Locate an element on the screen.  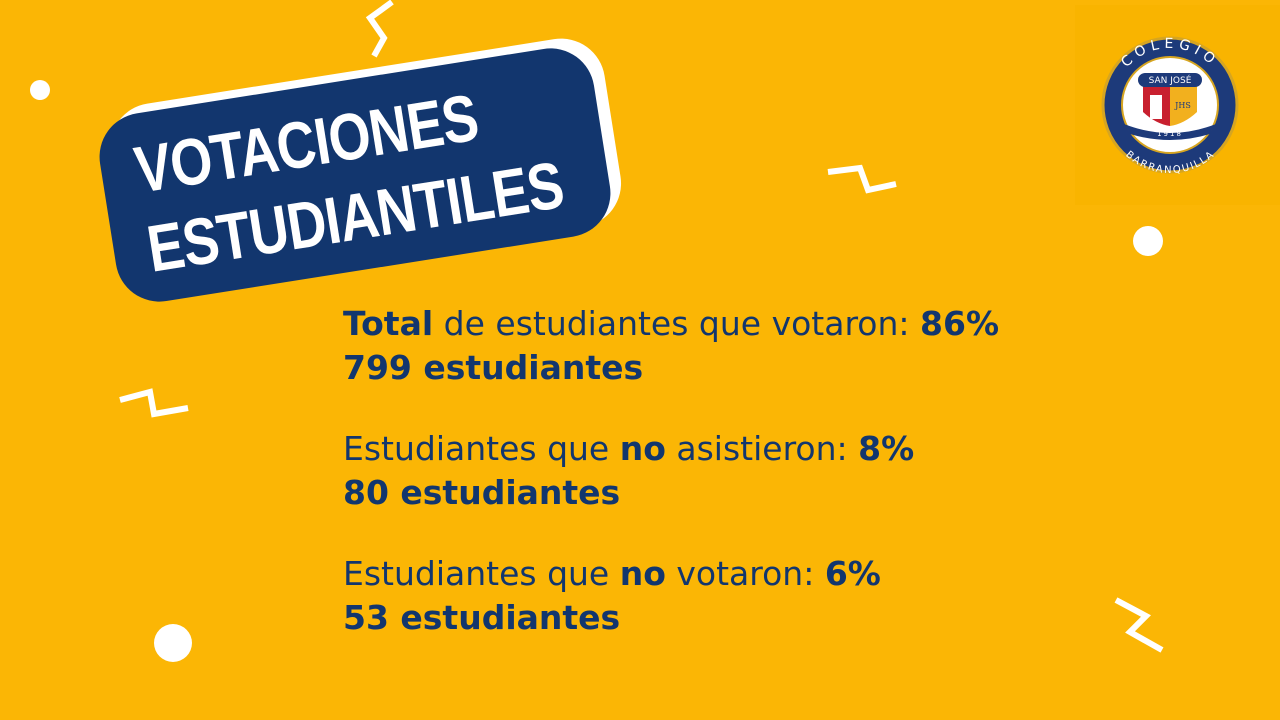
logo: COLEGIO BARRANQUILLA SAN JOSÉ JHS 1918 is located at coordinates (1177, 105).